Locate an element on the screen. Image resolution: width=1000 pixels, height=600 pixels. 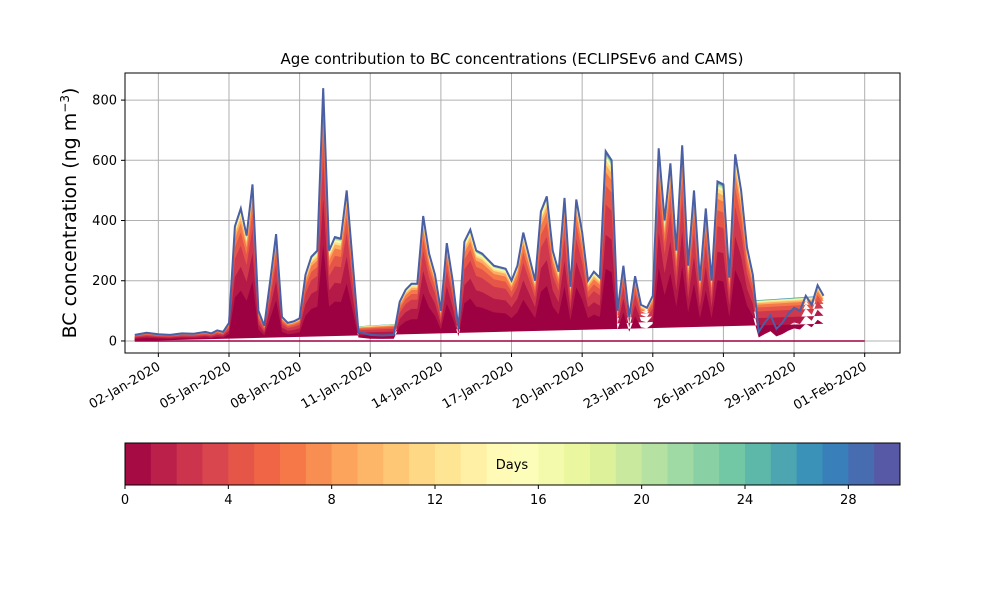
colorbar-tick-label: 0 is located at coordinates (125, 500).